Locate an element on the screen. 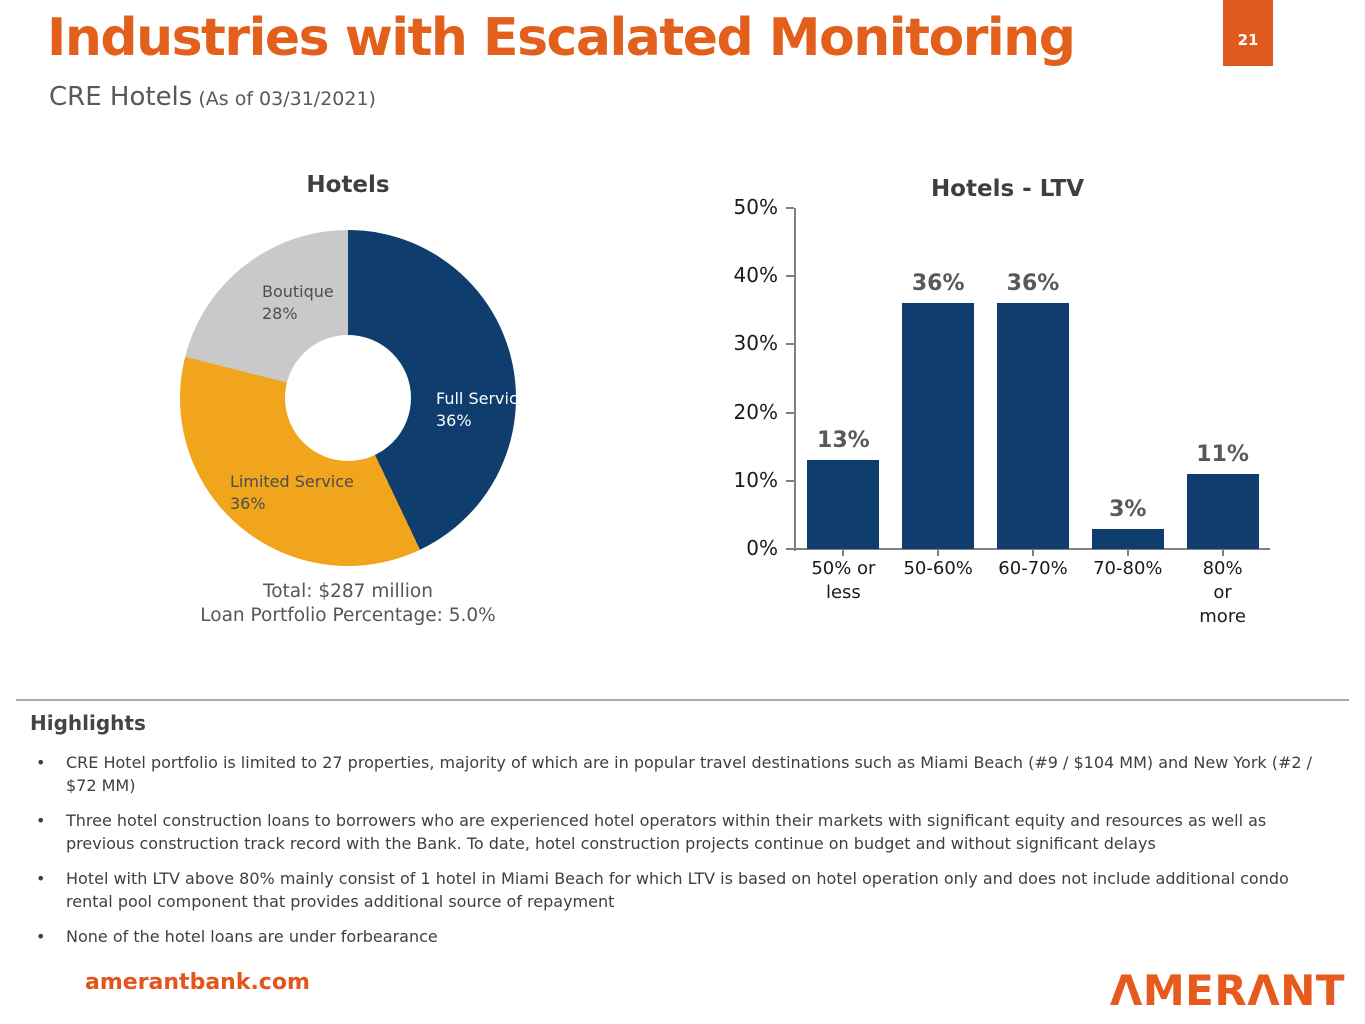  x-axis-category-label: 50% or less is located at coordinates (843, 580).